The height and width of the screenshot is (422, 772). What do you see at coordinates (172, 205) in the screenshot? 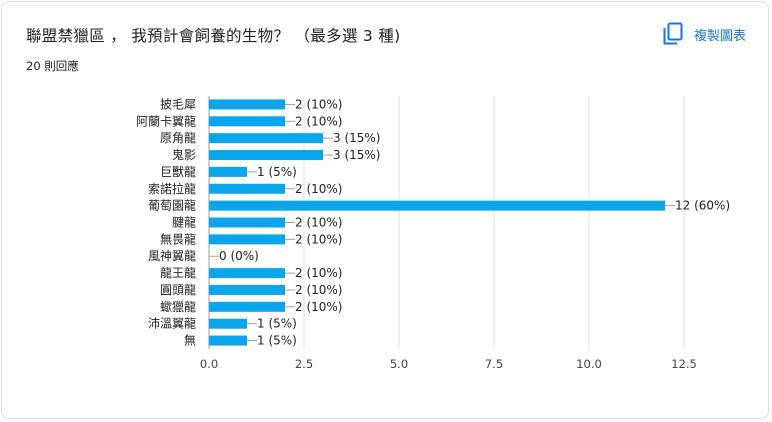
I see `category-label: 葡萄園龍` at bounding box center [172, 205].